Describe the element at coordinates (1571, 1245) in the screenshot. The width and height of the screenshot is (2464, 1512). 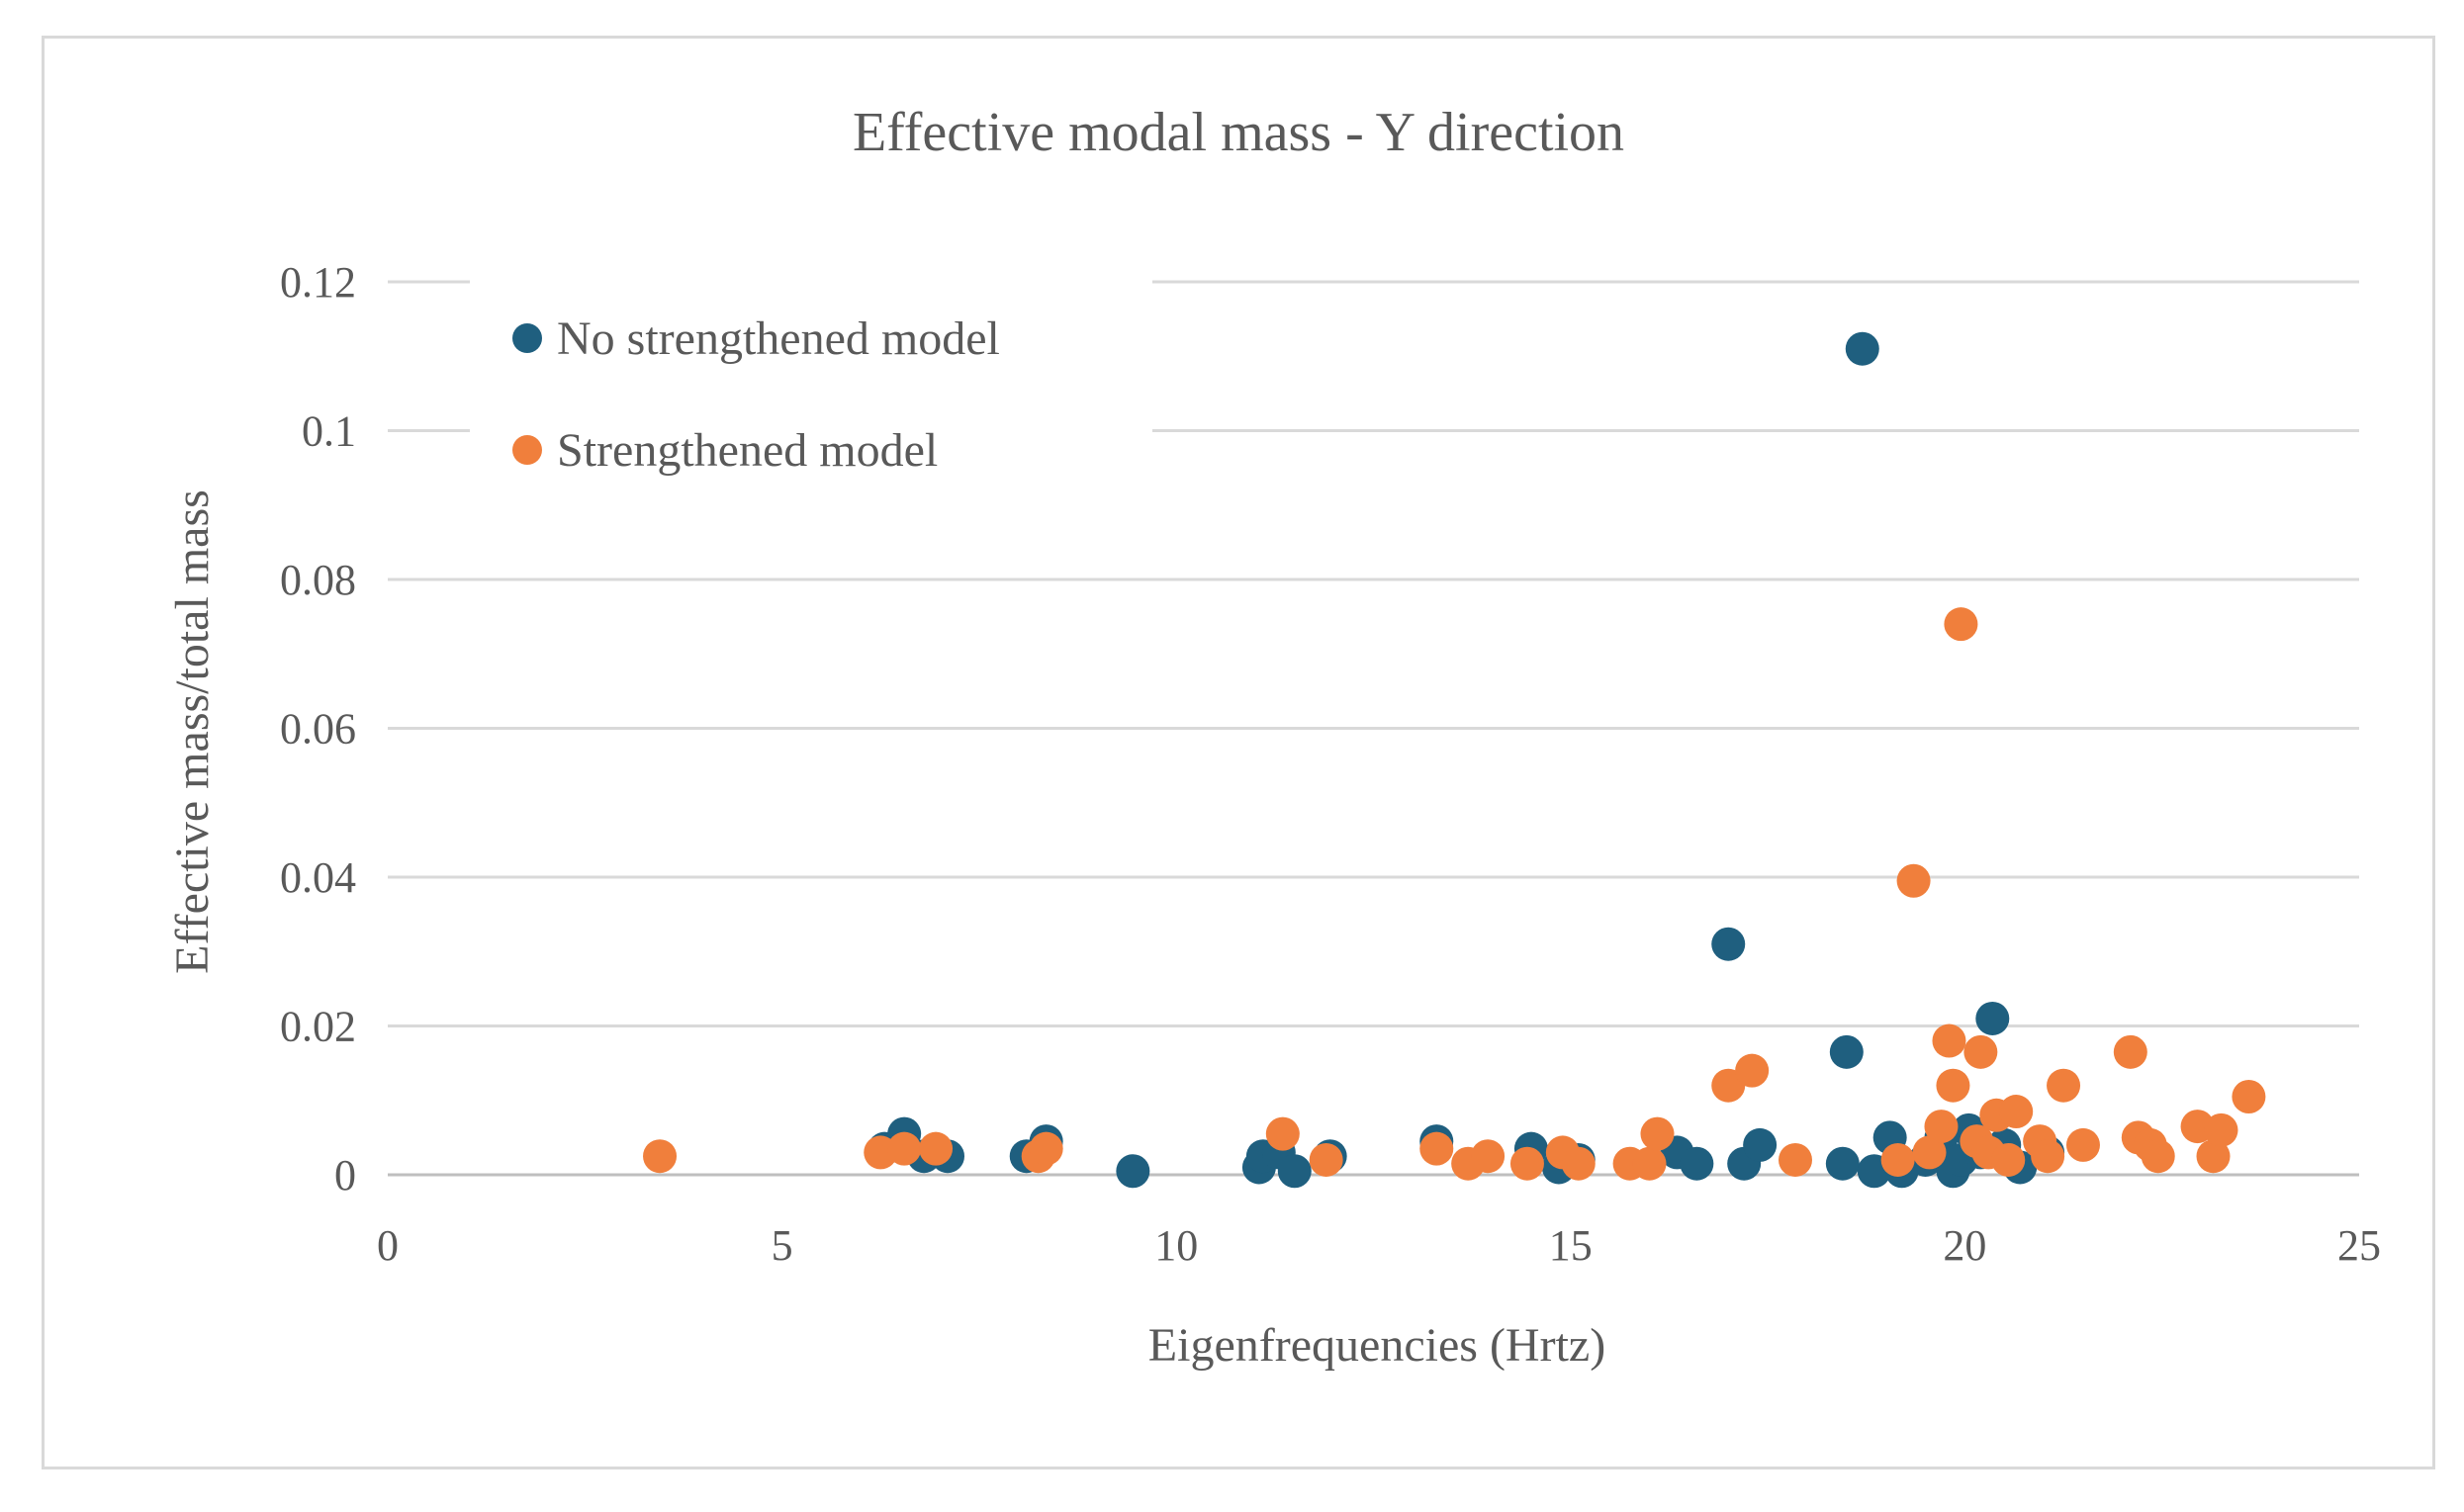
I see `x-tick-label: 15` at that location.